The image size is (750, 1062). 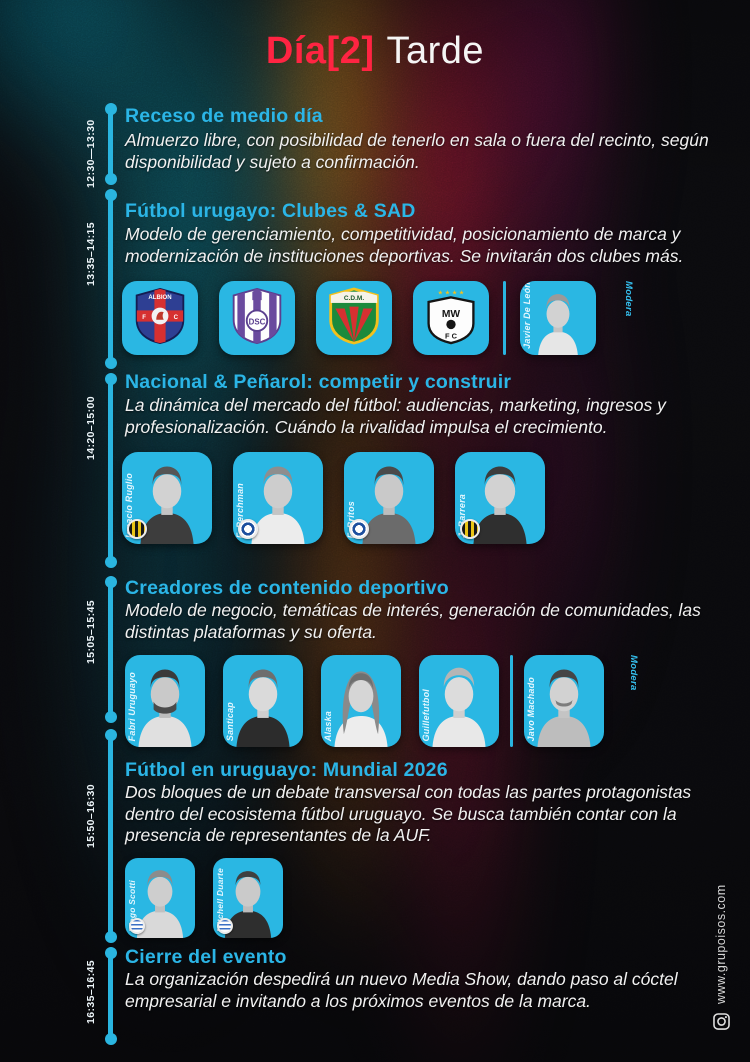 What do you see at coordinates (531, 708) in the screenshot?
I see `moderator-name: Javo Machado` at bounding box center [531, 708].